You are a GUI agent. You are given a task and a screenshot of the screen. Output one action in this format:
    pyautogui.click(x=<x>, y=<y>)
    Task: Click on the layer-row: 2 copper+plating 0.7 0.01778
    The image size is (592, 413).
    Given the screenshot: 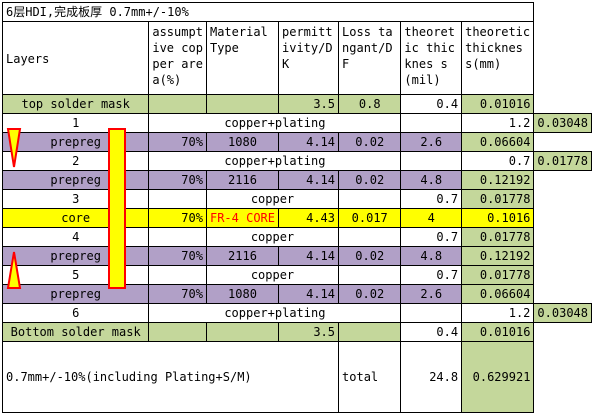 What is the action you would take?
    pyautogui.click(x=296, y=161)
    